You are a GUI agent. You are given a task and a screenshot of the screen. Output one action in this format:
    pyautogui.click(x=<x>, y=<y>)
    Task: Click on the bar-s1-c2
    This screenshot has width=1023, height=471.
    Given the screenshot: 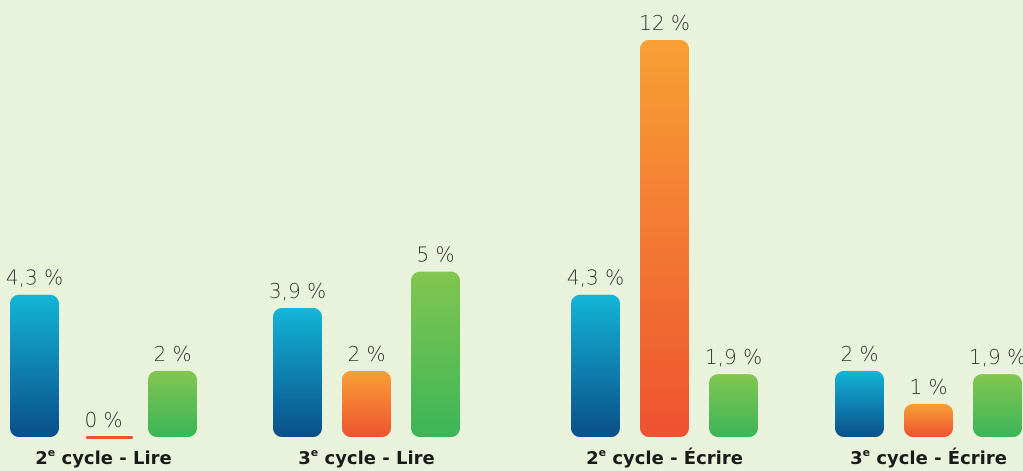 What is the action you would take?
    pyautogui.click(x=297, y=372)
    